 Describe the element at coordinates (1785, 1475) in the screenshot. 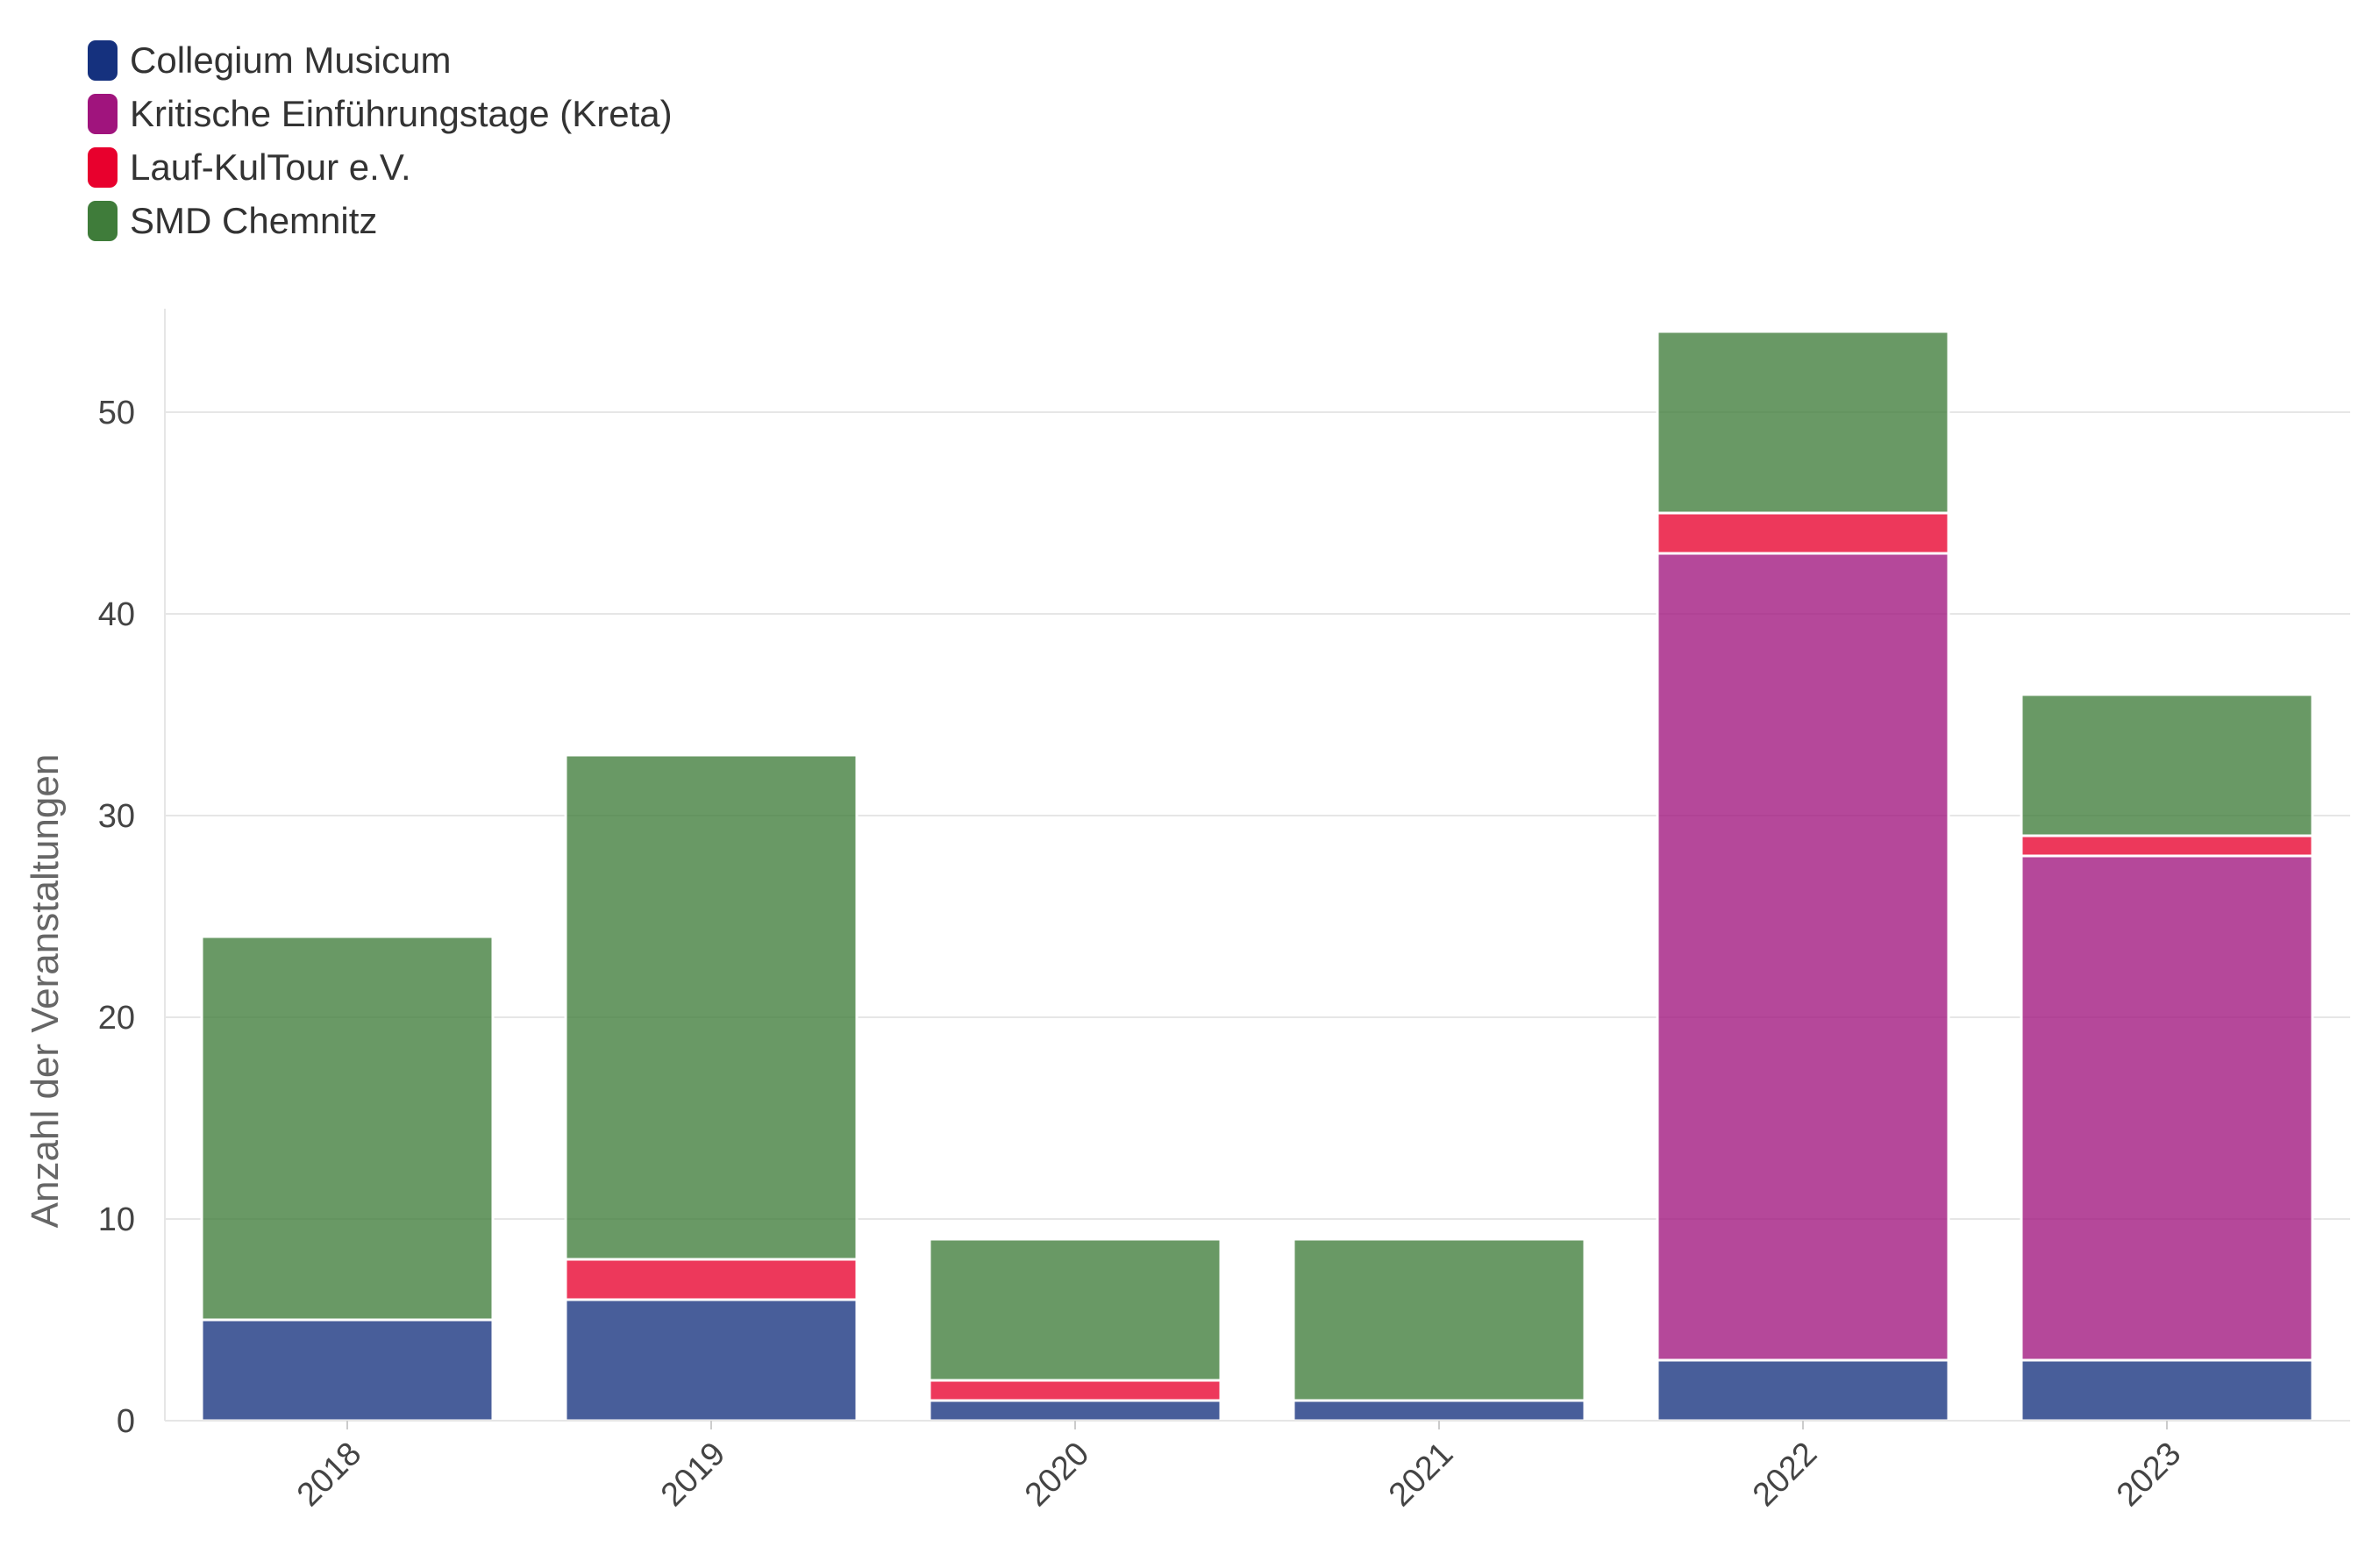

I see `x-tick-label: 2022` at that location.